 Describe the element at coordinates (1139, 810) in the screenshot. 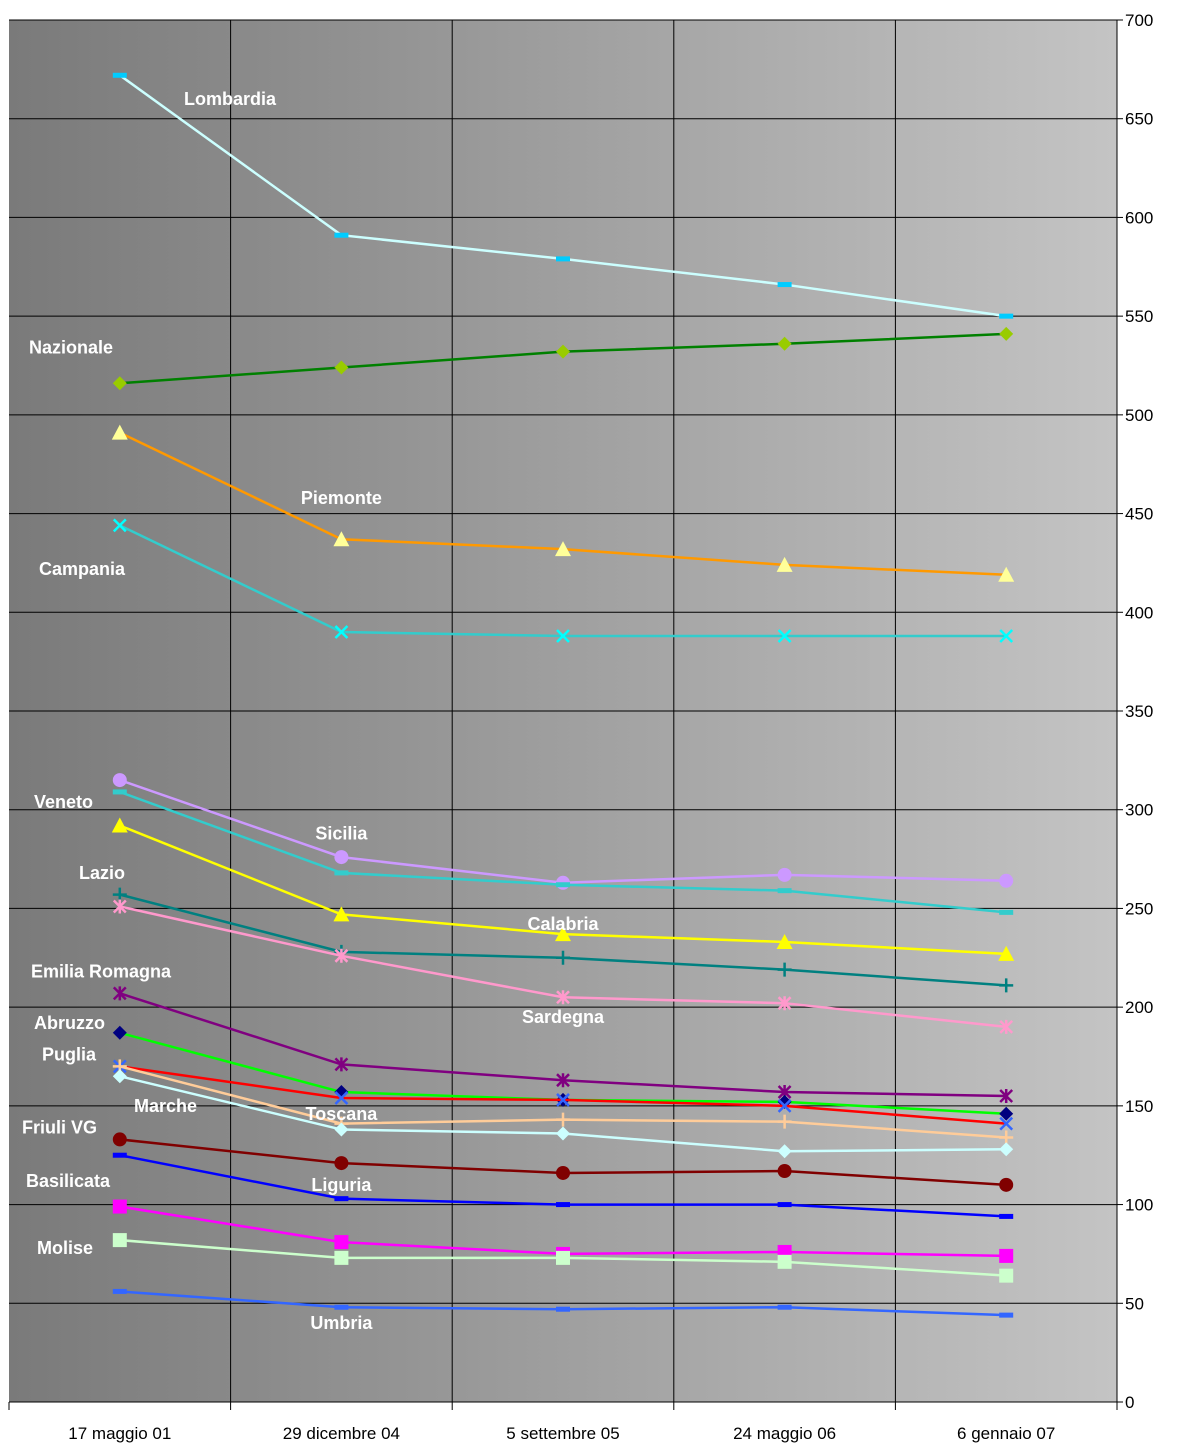

I see `y-tick-label: 300` at that location.